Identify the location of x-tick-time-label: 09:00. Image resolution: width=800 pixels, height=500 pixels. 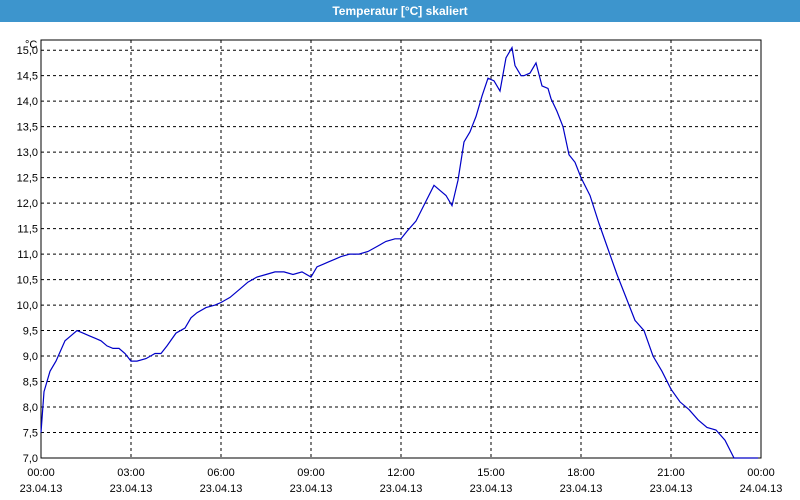
(311, 473).